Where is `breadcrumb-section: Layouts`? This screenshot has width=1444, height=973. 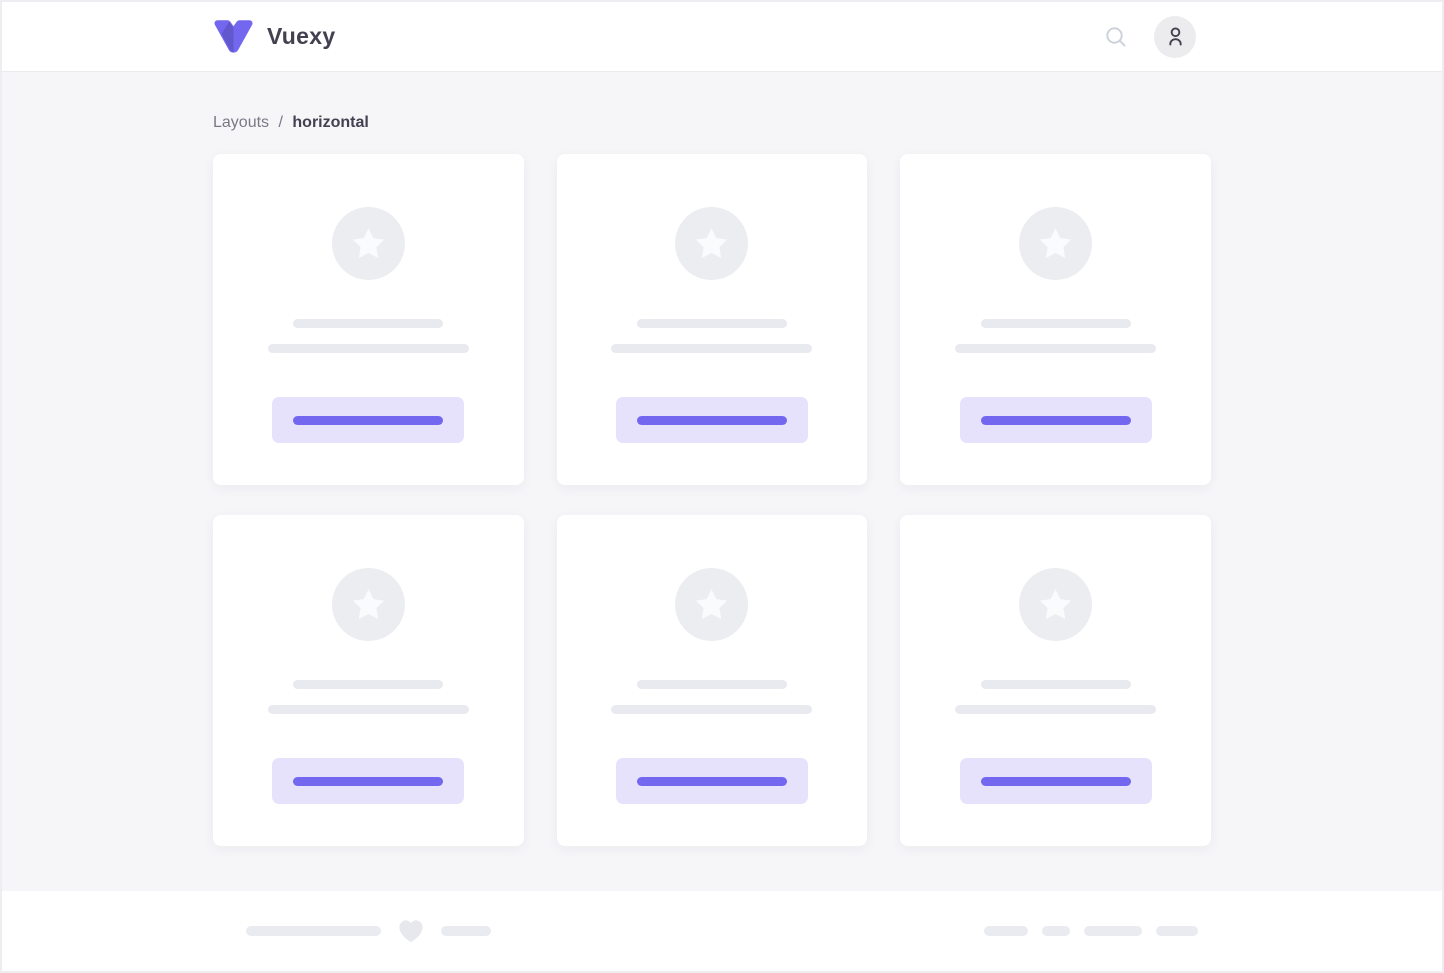
breadcrumb-section: Layouts is located at coordinates (241, 122).